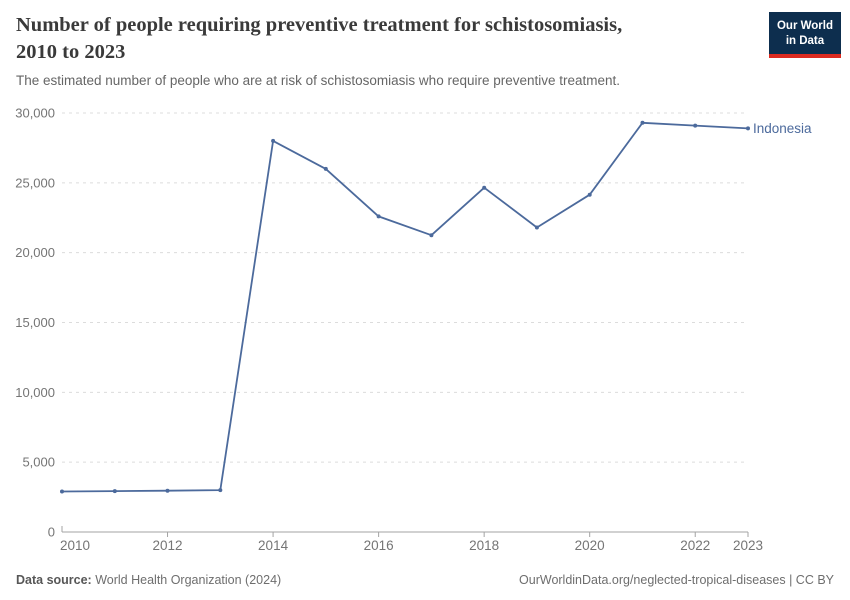 The height and width of the screenshot is (600, 850). Describe the element at coordinates (748, 545) in the screenshot. I see `x-axis-tick-label: 2023` at that location.